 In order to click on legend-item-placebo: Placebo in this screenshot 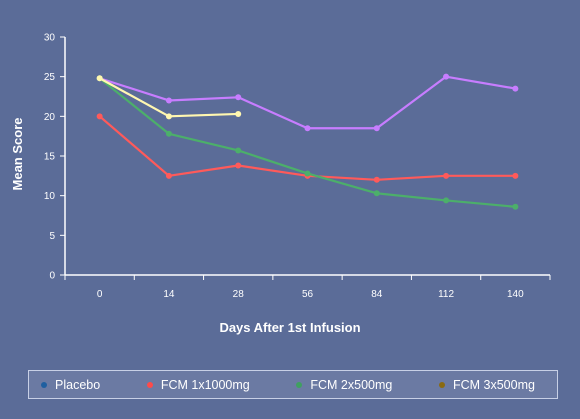, I will do `click(70, 385)`.